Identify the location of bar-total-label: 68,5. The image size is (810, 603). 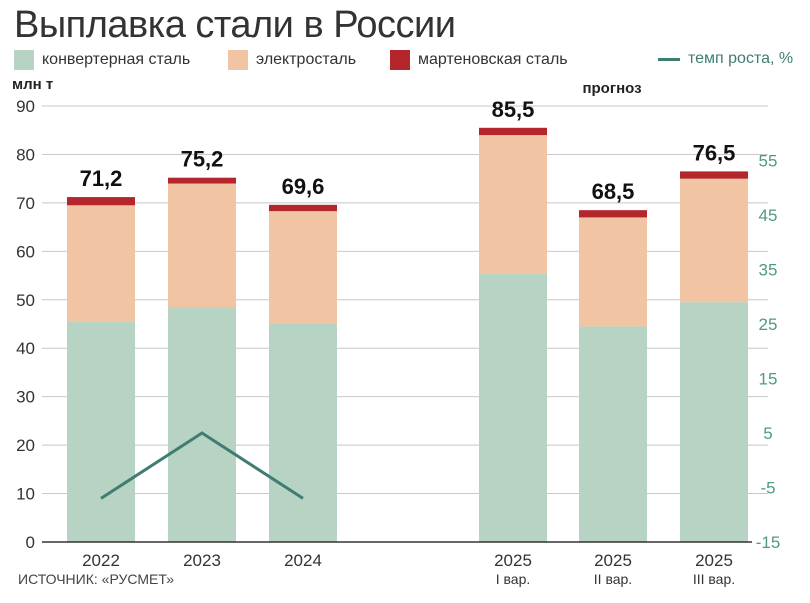
(613, 191).